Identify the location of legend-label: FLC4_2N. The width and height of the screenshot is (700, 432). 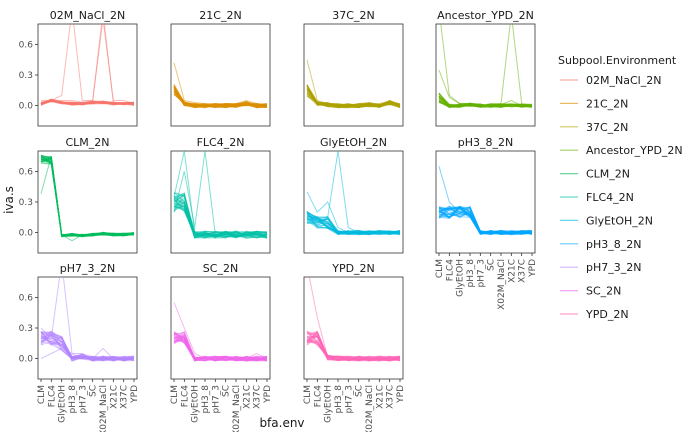
(610, 197).